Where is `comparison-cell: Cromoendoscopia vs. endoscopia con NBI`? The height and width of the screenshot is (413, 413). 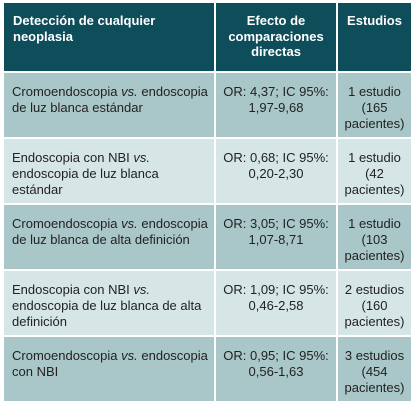
comparison-cell: Cromoendoscopia vs. endoscopia con NBI is located at coordinates (109, 369).